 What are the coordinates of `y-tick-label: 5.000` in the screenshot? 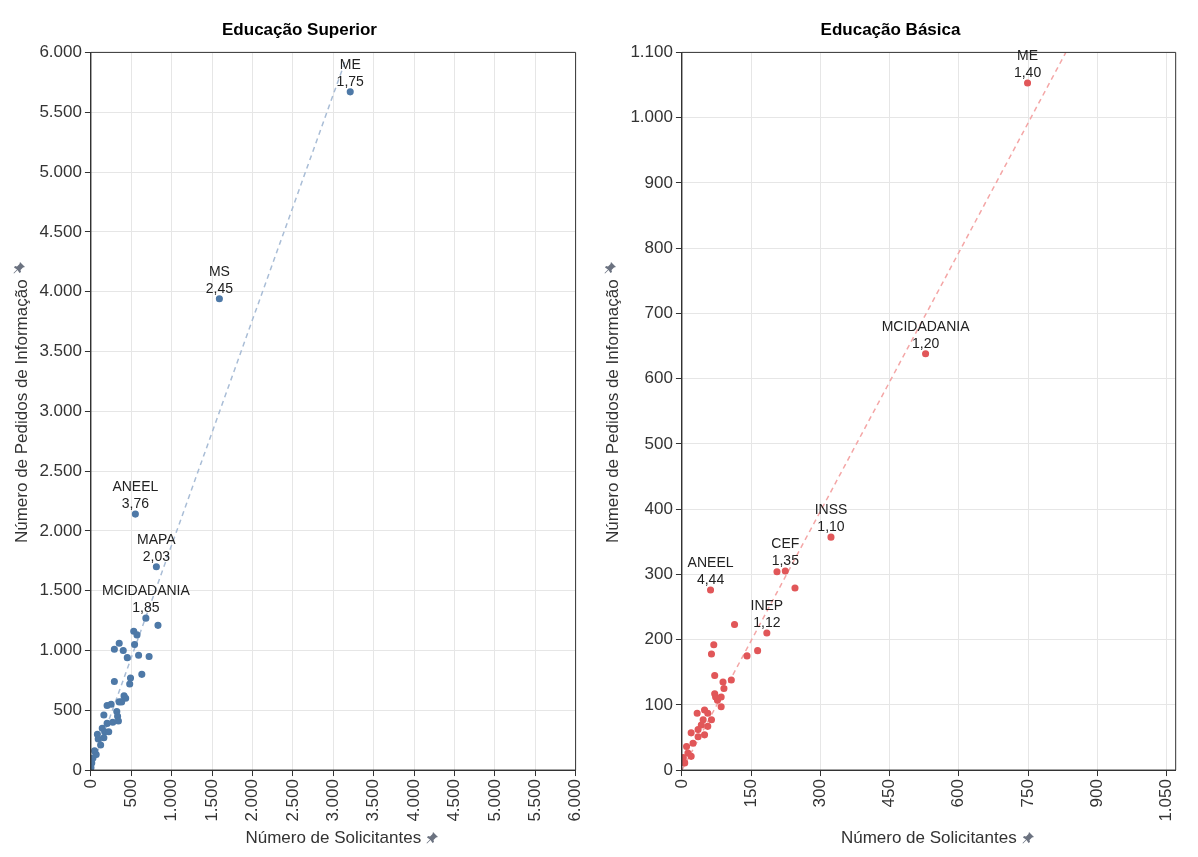 It's located at (60, 171).